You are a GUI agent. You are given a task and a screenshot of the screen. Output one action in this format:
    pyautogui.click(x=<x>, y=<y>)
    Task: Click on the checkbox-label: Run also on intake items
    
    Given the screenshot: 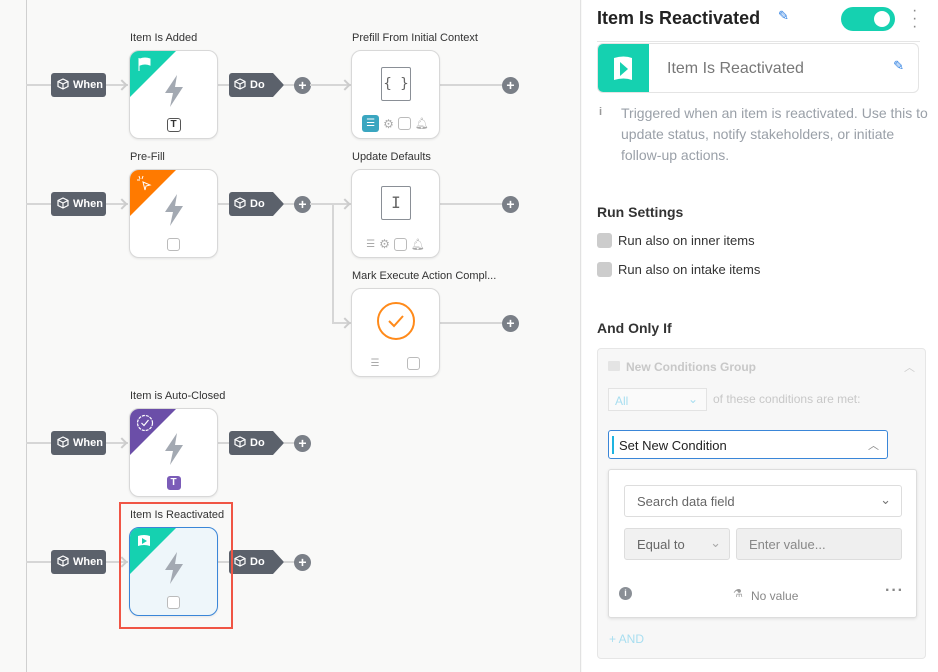 What is the action you would take?
    pyautogui.click(x=689, y=269)
    